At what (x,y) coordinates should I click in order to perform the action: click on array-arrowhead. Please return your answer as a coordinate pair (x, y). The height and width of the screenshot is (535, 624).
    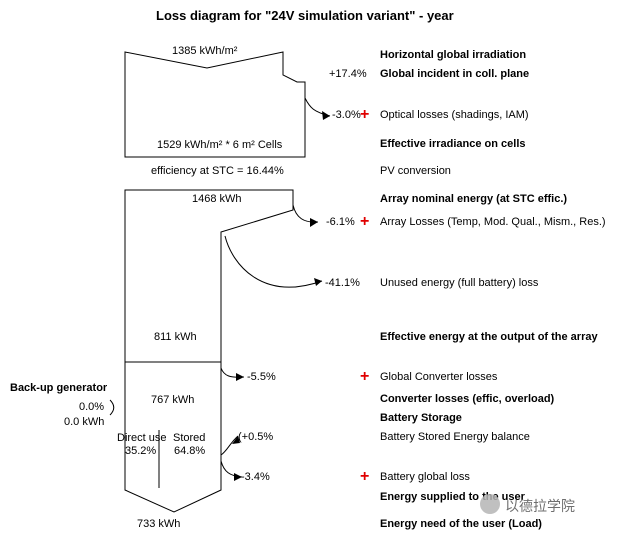
    Looking at the image, I should click on (314, 222).